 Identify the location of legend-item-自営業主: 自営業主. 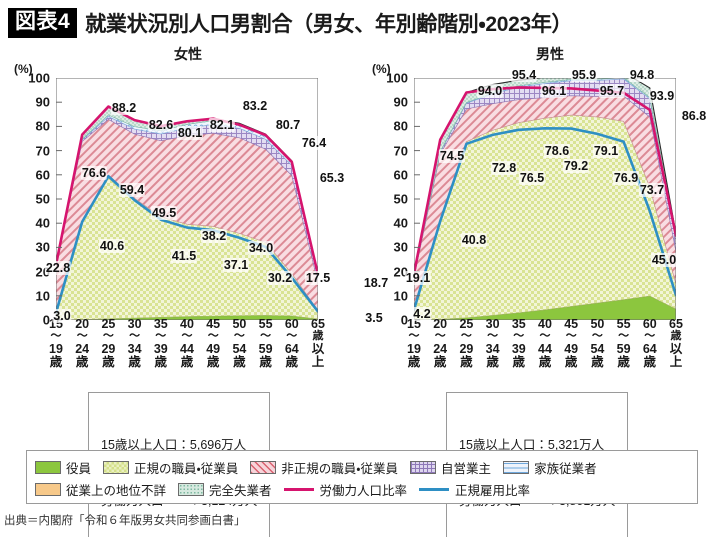
(450, 467).